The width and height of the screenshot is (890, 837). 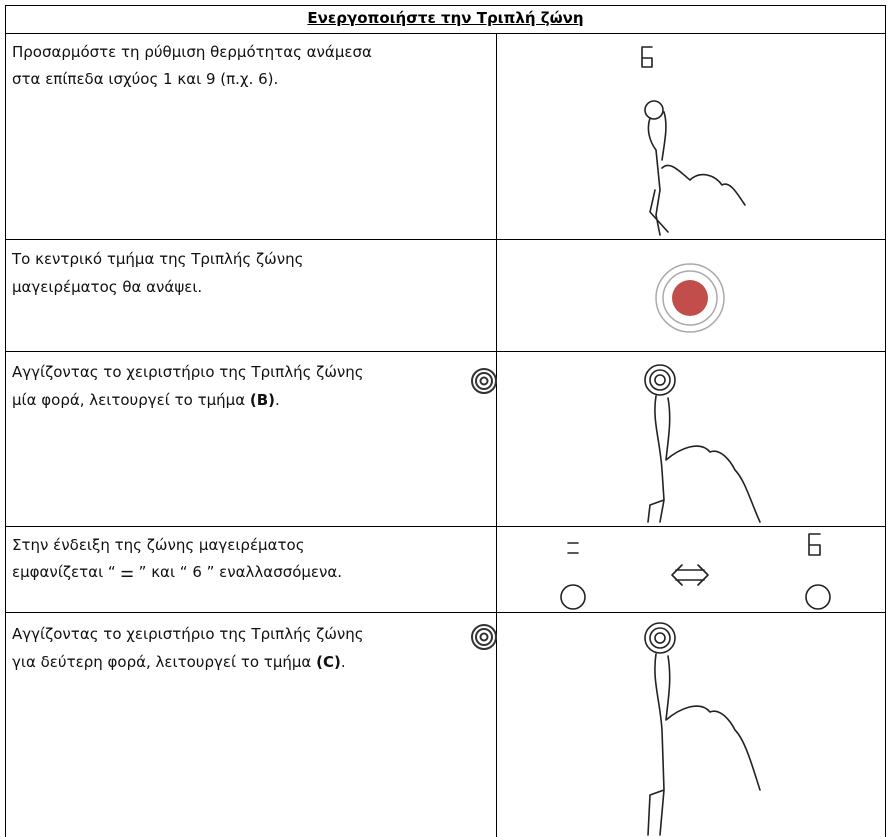 What do you see at coordinates (158, 545) in the screenshot?
I see `row-text: Στην ένδειξη της ζώνης μαγειρέματος` at bounding box center [158, 545].